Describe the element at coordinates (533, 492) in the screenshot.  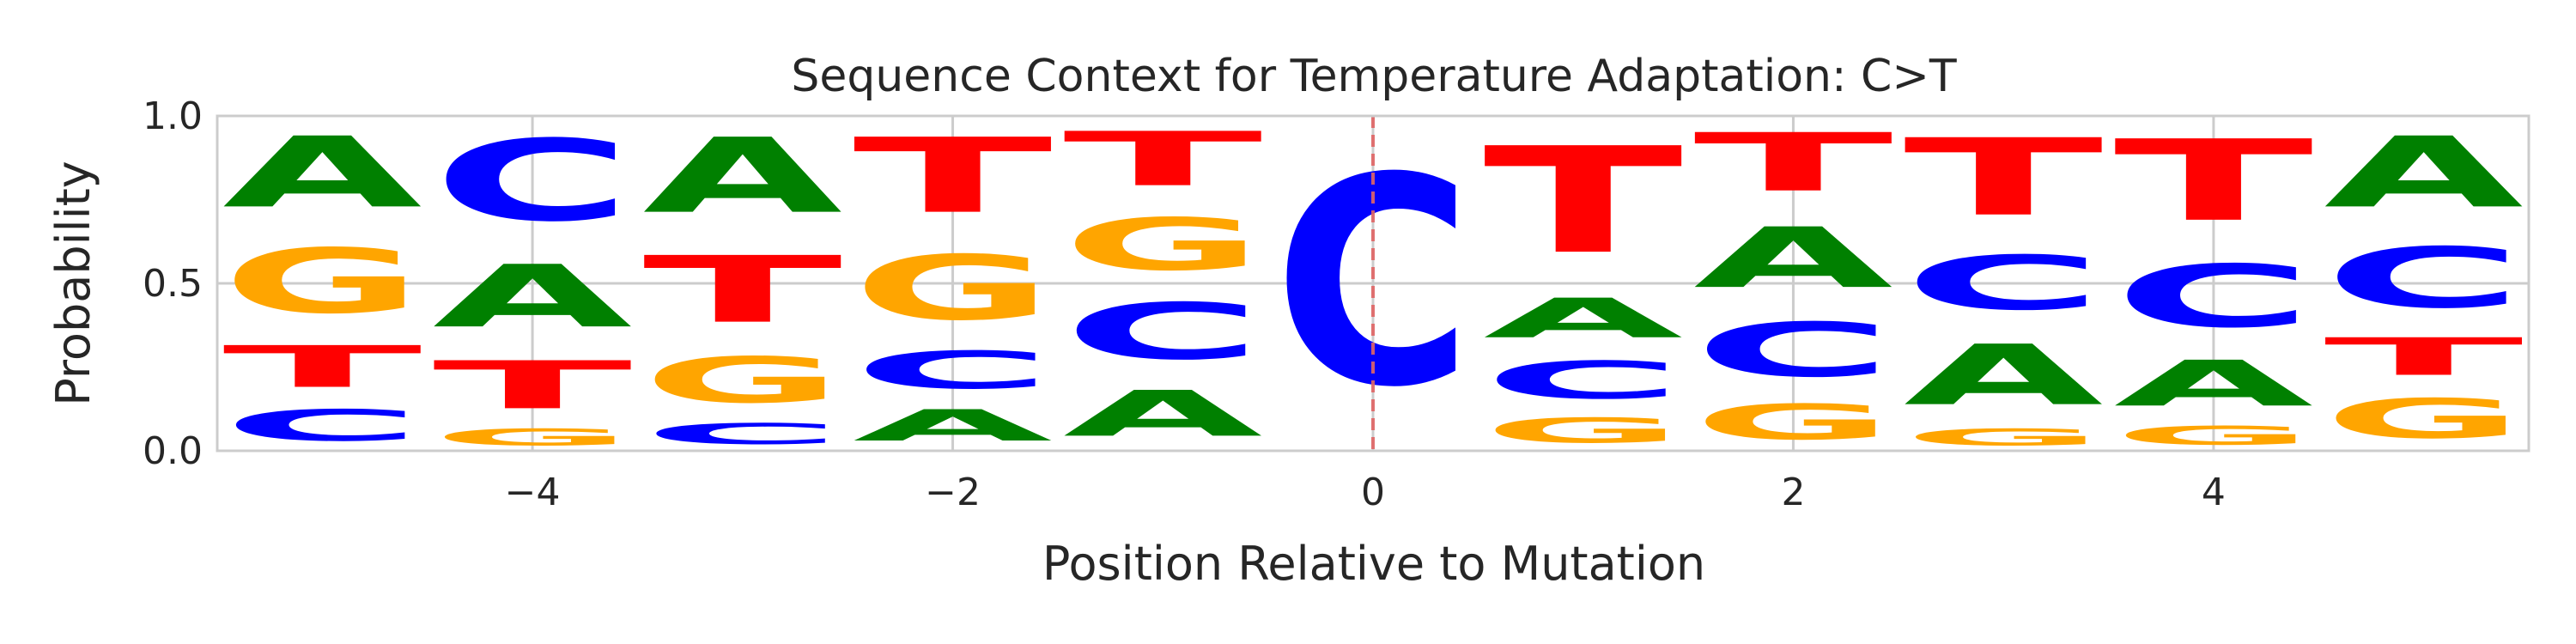
I see `x-tick-label: −4` at that location.